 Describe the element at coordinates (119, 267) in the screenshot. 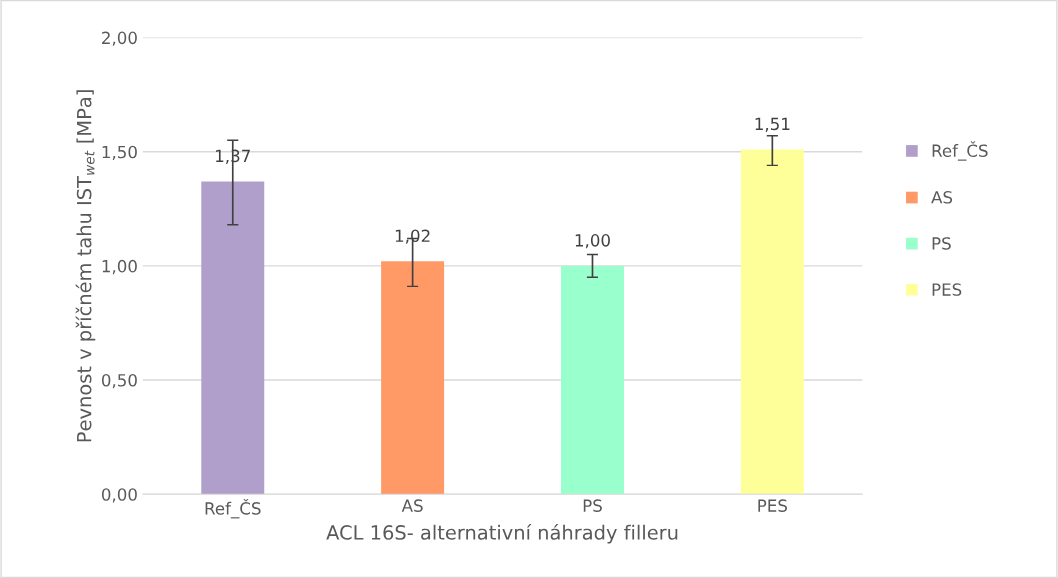

I see `y-tick-label: 1,00` at that location.